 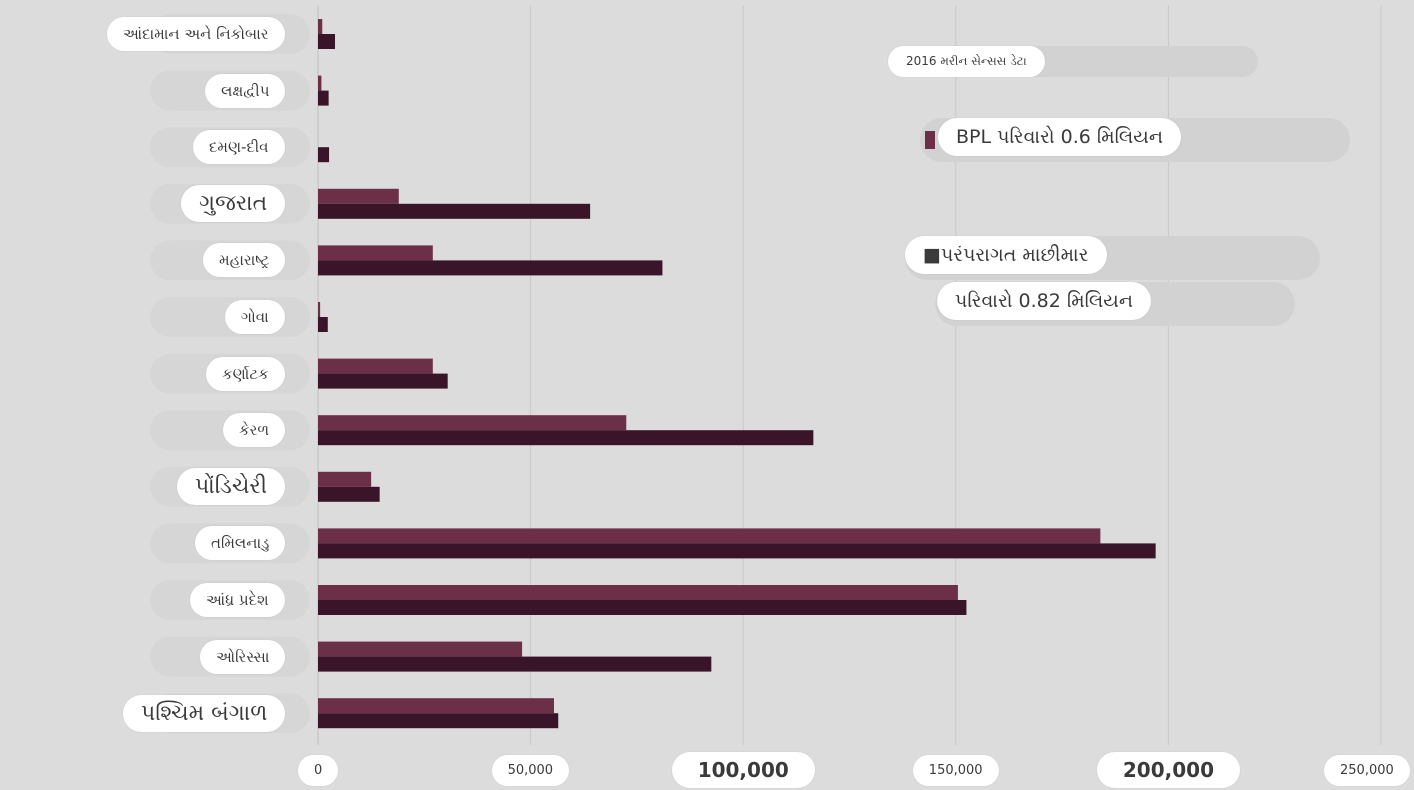 What do you see at coordinates (245, 373) in the screenshot?
I see `category-label: કર્ણાટક` at bounding box center [245, 373].